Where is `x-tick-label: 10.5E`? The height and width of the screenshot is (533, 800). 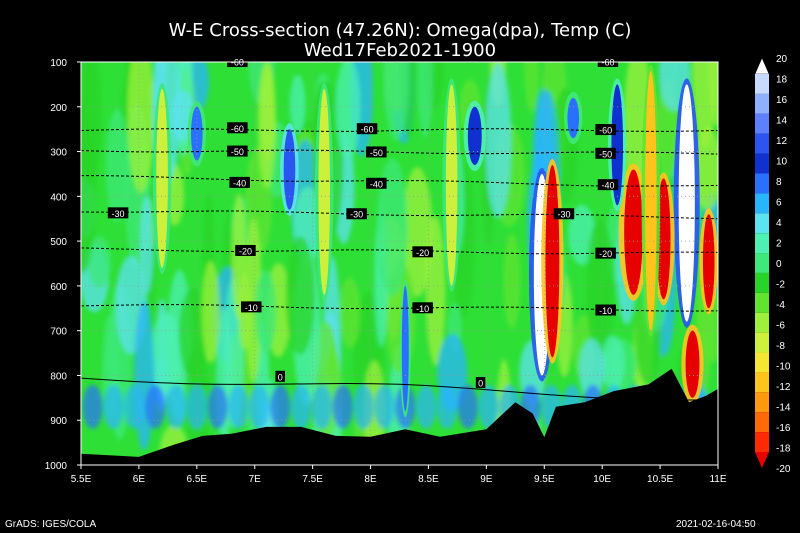 x-tick-label: 10.5E is located at coordinates (660, 479).